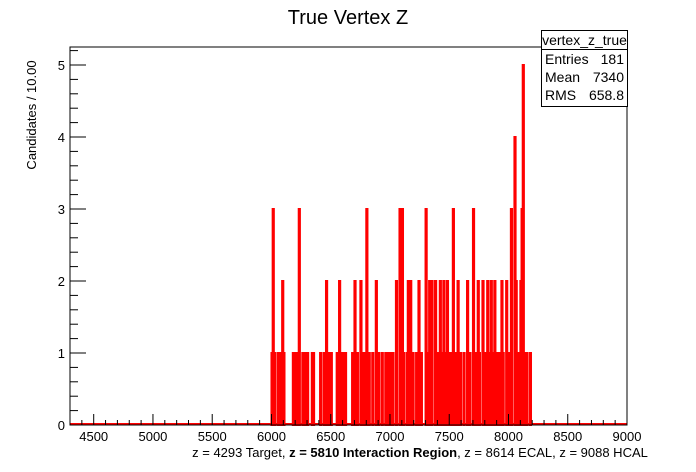 Image resolution: width=696 pixels, height=472 pixels. Describe the element at coordinates (508, 436) in the screenshot. I see `x-tick-label: 8000` at that location.